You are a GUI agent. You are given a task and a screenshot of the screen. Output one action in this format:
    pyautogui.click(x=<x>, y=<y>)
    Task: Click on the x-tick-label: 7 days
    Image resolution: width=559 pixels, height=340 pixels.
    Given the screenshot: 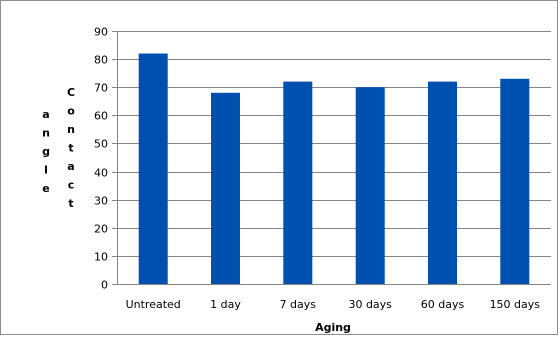 What is the action you would take?
    pyautogui.click(x=298, y=304)
    